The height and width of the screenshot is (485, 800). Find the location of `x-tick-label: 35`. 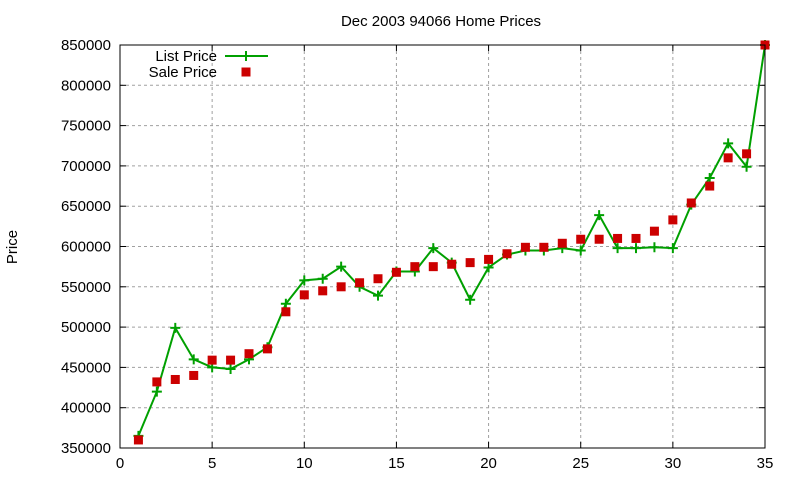

x-tick-label: 35 is located at coordinates (765, 463).